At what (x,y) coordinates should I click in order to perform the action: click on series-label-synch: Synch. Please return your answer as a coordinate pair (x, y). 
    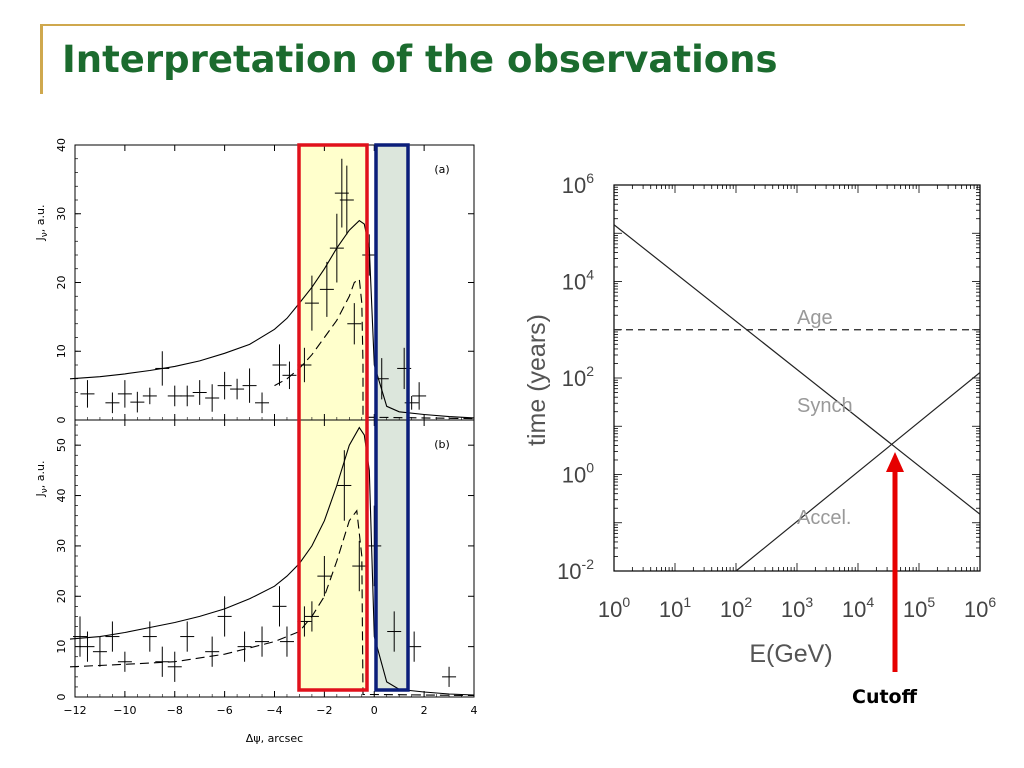
    Looking at the image, I should click on (825, 406).